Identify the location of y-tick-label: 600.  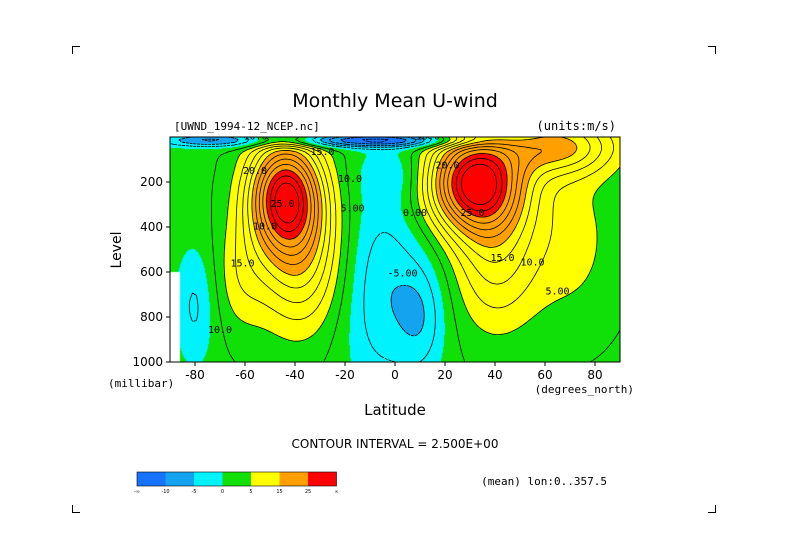
(151, 272).